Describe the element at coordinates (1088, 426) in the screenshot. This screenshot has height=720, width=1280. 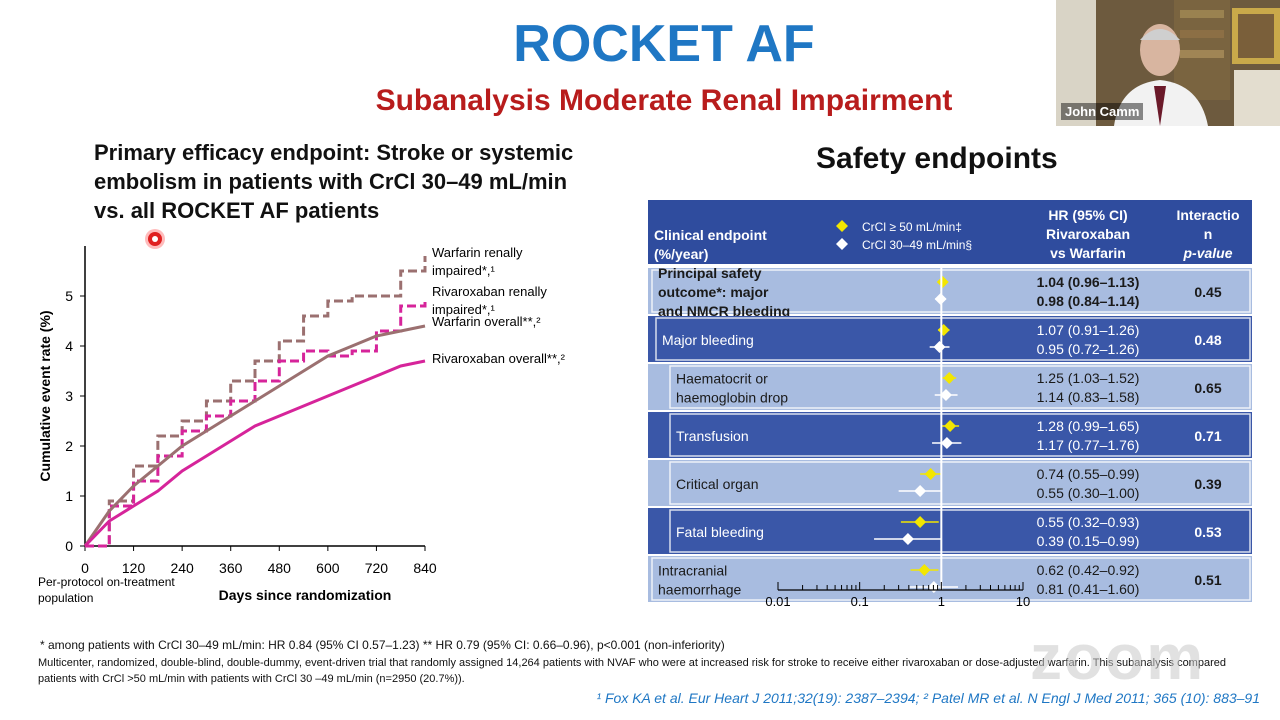
I see `row-hr-crcl-high: 1.28 (0.99–1.65)` at that location.